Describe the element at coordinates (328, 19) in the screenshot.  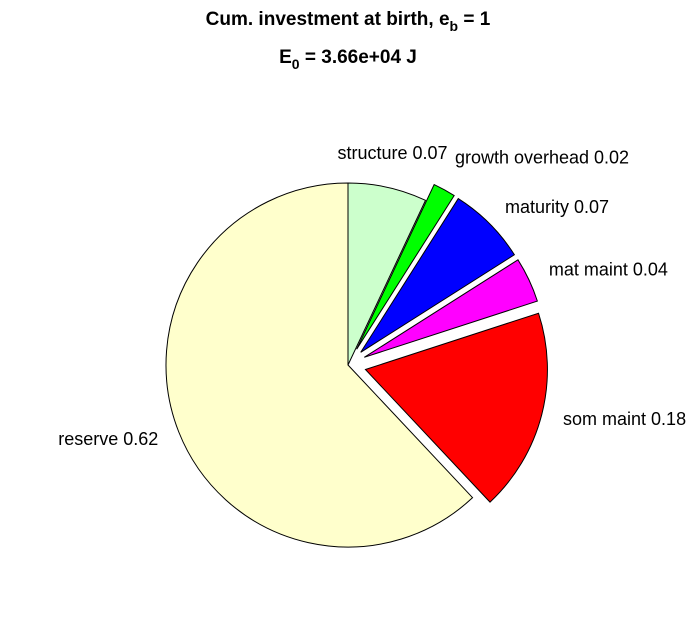
I see `title-text: Cum. investment at birth, e` at that location.